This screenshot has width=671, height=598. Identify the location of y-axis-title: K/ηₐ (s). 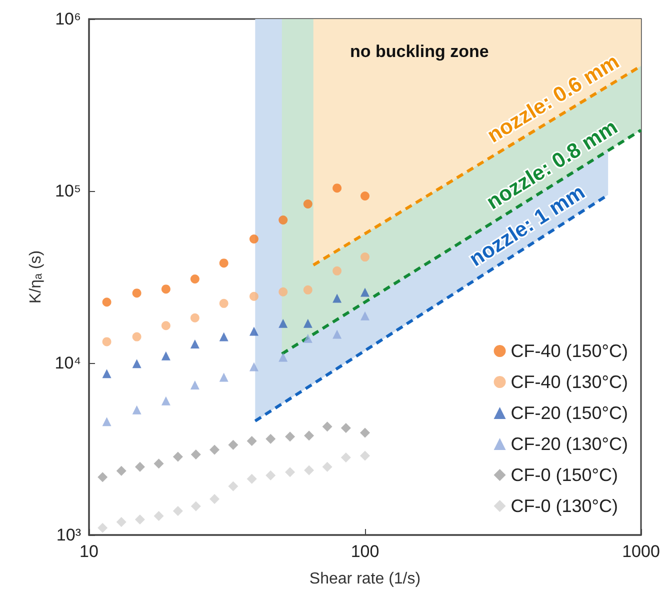
(35, 277).